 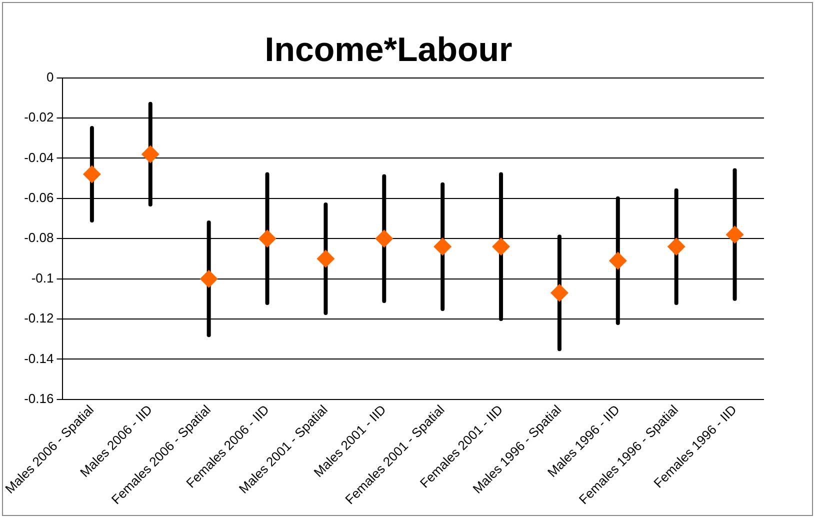 What do you see at coordinates (39, 117) in the screenshot?
I see `y-tick-label: -0.02` at bounding box center [39, 117].